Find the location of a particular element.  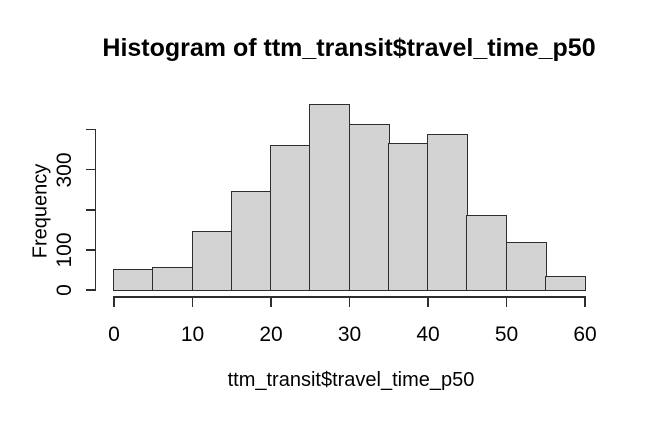

y-axis-line is located at coordinates (95, 209).